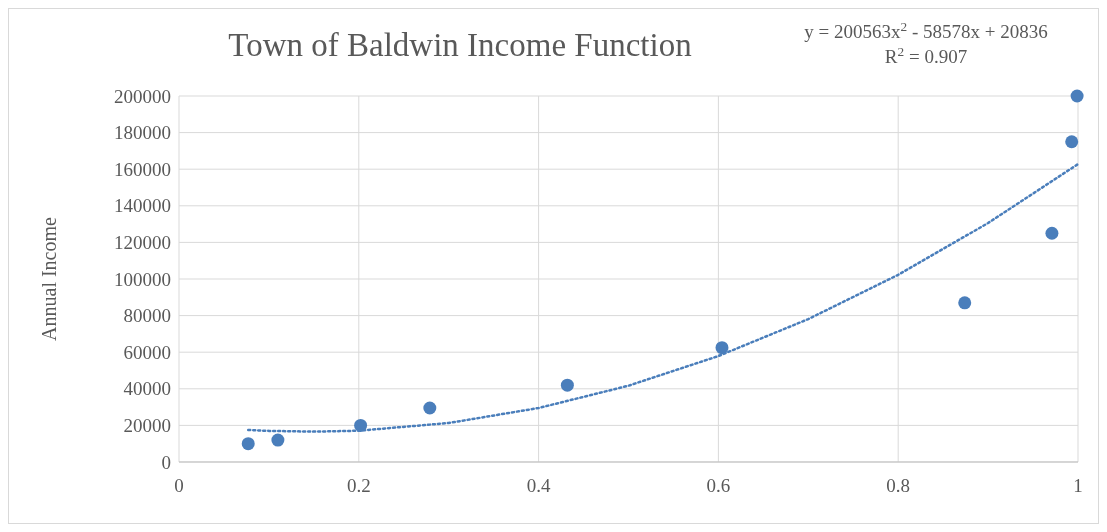  Describe the element at coordinates (142, 206) in the screenshot. I see `y-tick-label: 140000` at that location.